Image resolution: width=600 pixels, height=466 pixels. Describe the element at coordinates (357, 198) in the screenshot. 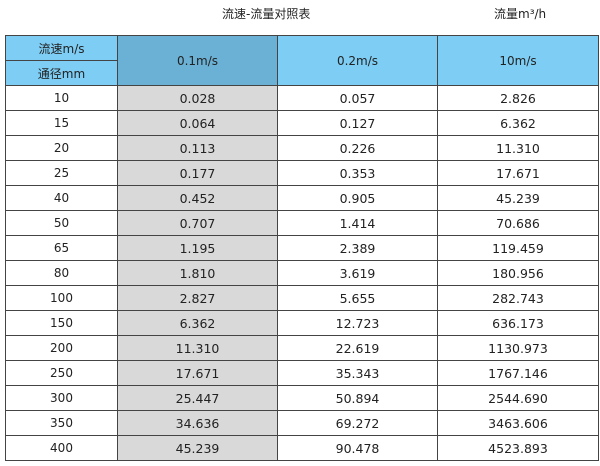

I see `flow-cell: 0.905` at that location.